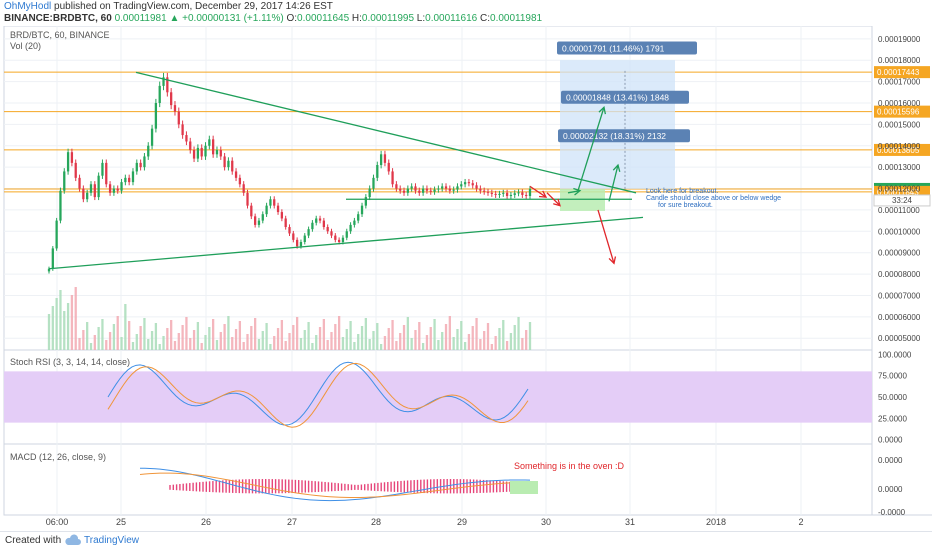  Describe the element at coordinates (899, 124) in the screenshot. I see `price-tick-label: 0.00015000` at that location.